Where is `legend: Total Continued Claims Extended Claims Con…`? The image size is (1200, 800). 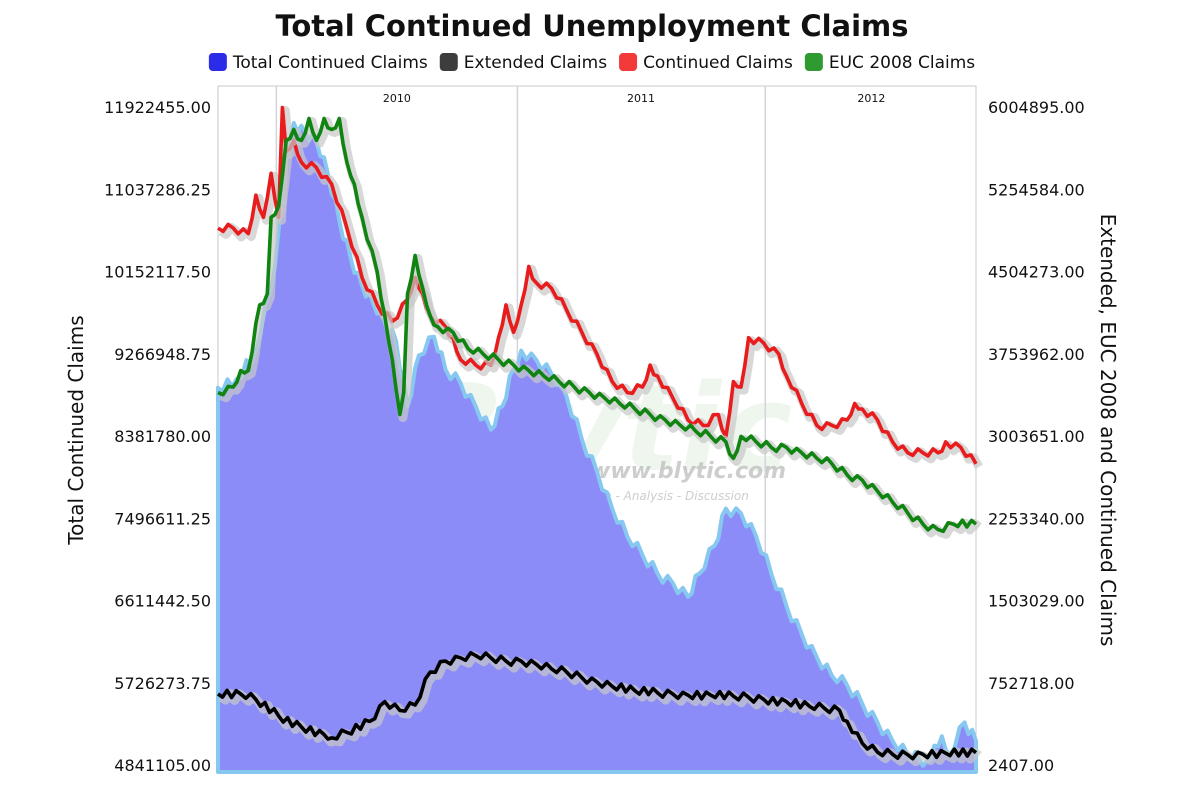 legend: Total Continued Claims Extended Claims Con… is located at coordinates (591, 63).